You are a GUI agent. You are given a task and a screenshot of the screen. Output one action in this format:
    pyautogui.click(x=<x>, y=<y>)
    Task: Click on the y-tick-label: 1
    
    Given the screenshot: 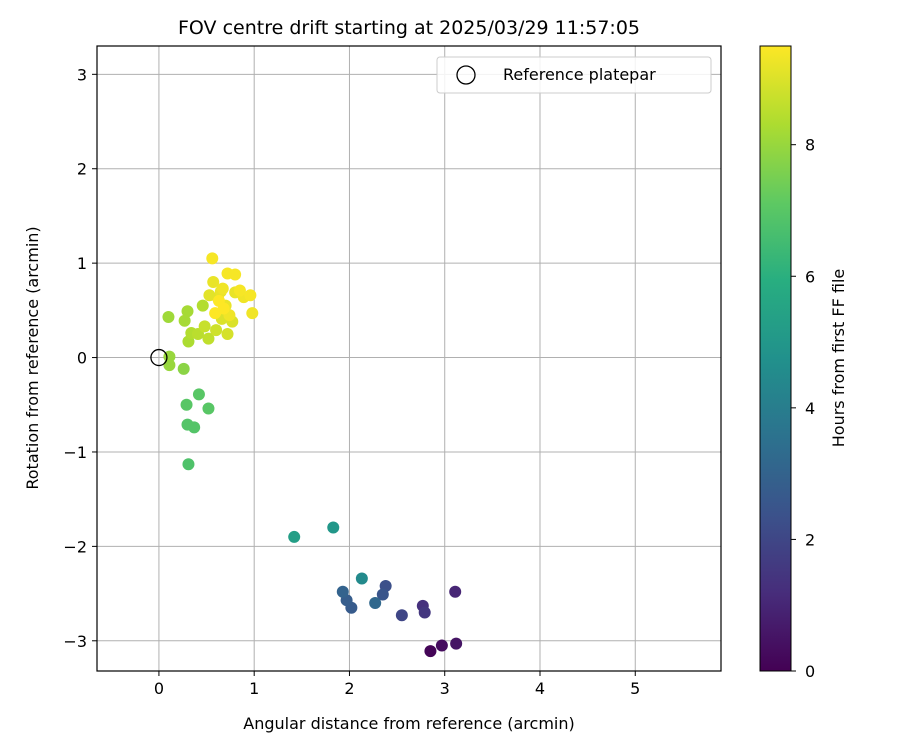 What is the action you would take?
    pyautogui.click(x=82, y=263)
    